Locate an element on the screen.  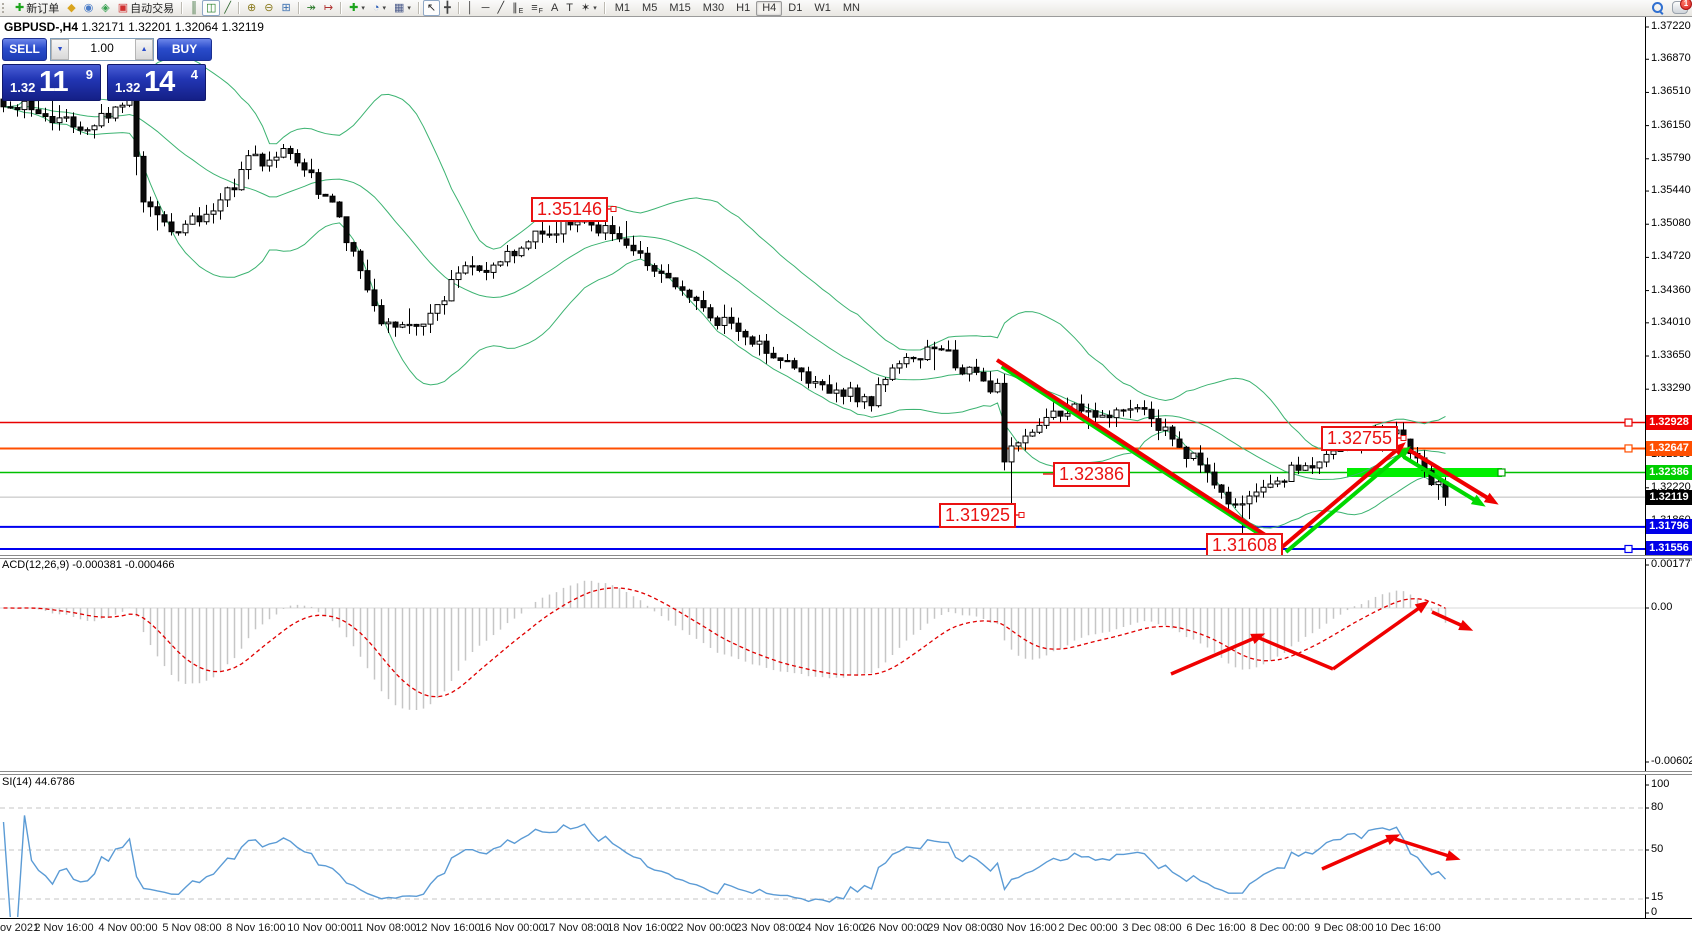
rsi-indicator-label: SI(14) 44.6786 is located at coordinates (38, 782).